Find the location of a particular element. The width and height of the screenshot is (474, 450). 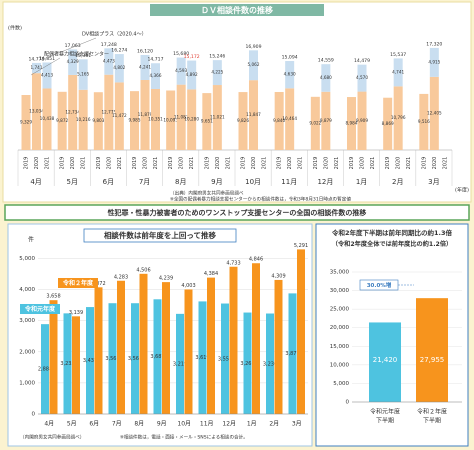

x-tick-label: 3月 is located at coordinates (297, 424).